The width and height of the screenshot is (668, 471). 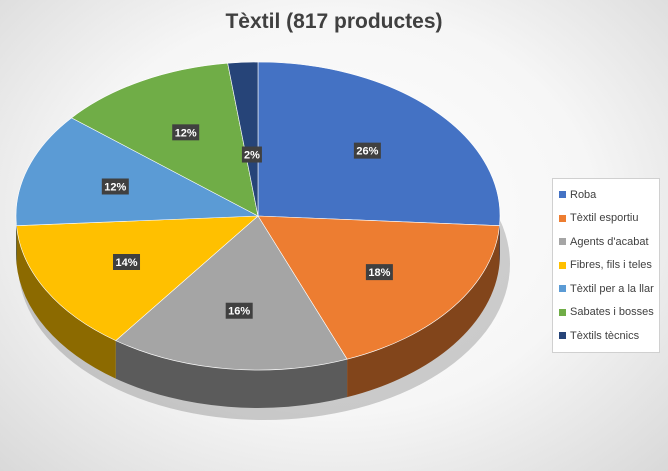 What do you see at coordinates (611, 265) in the screenshot?
I see `legend-label: Fibres, fils i teles` at bounding box center [611, 265].